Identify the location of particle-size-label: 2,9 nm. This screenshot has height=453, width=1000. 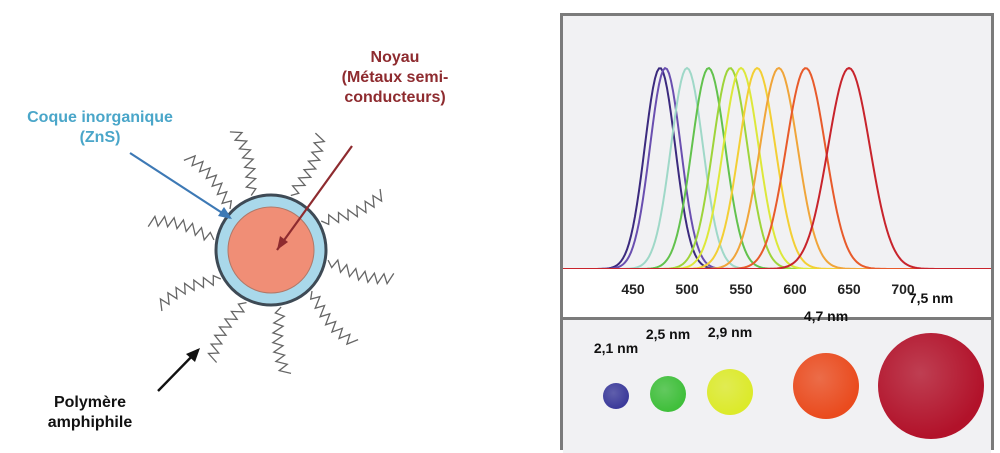
(730, 332).